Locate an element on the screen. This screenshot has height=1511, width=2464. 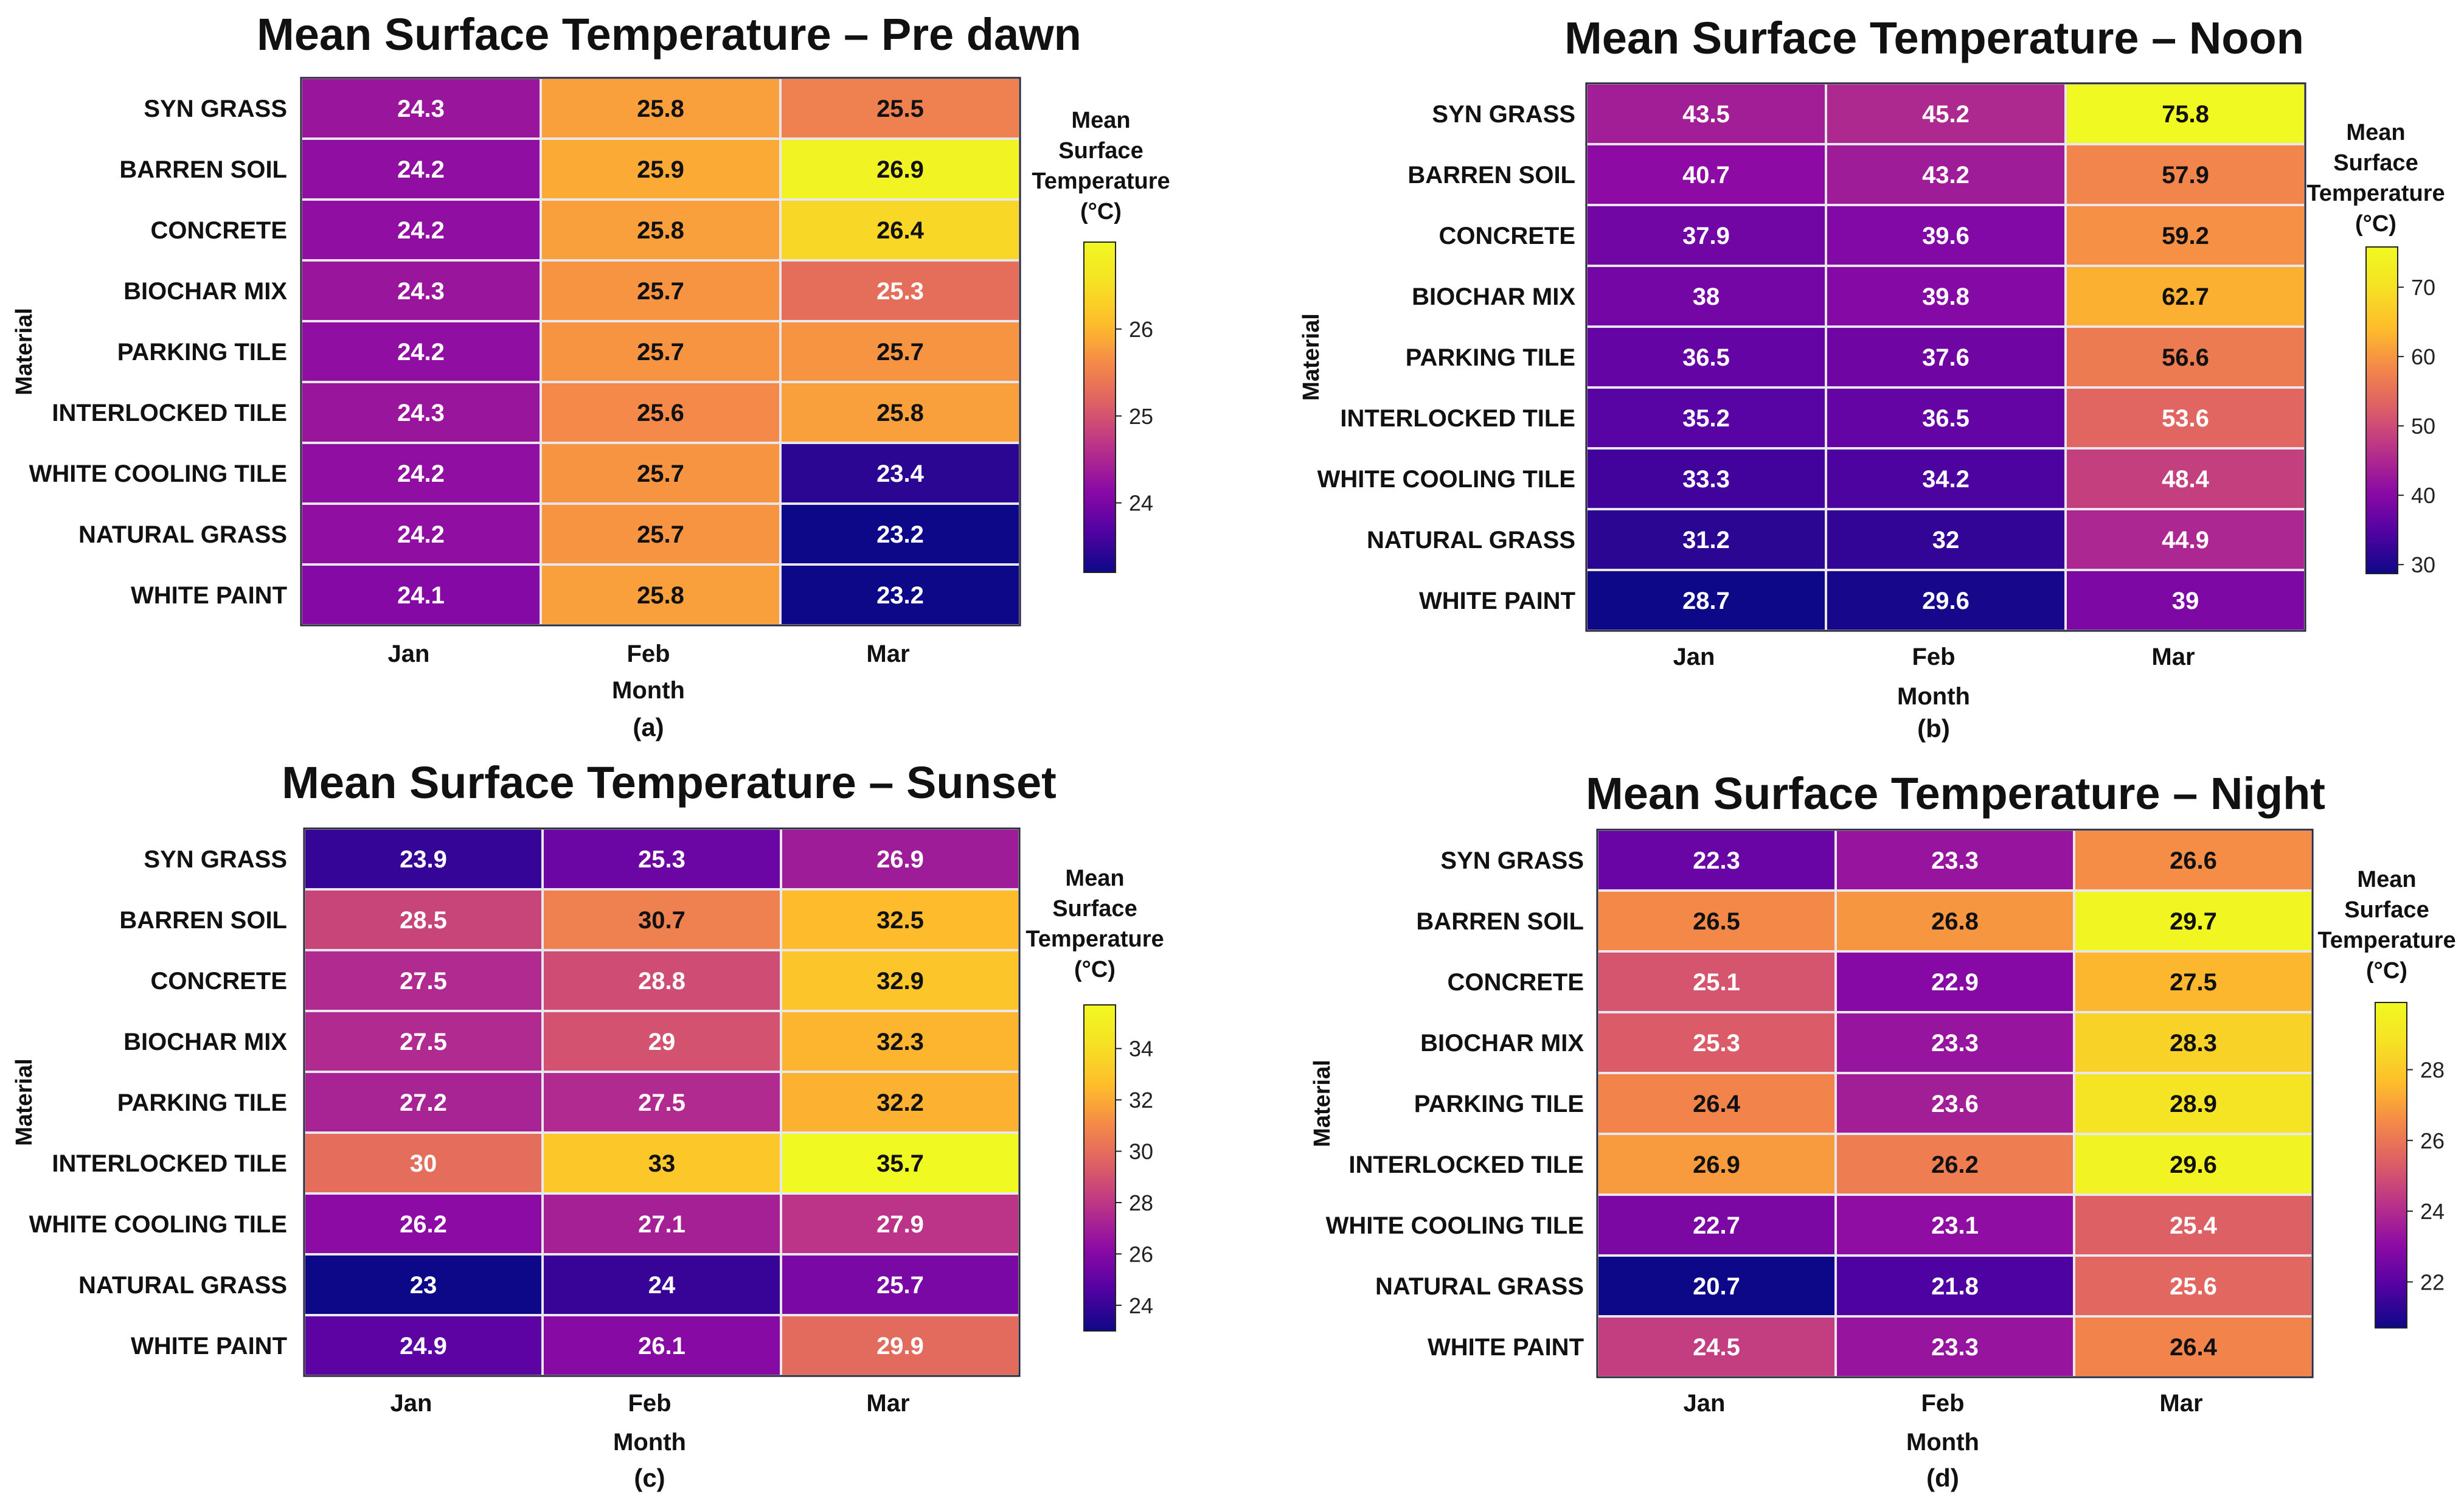
cell-value-label: 37.6 is located at coordinates (1945, 357).